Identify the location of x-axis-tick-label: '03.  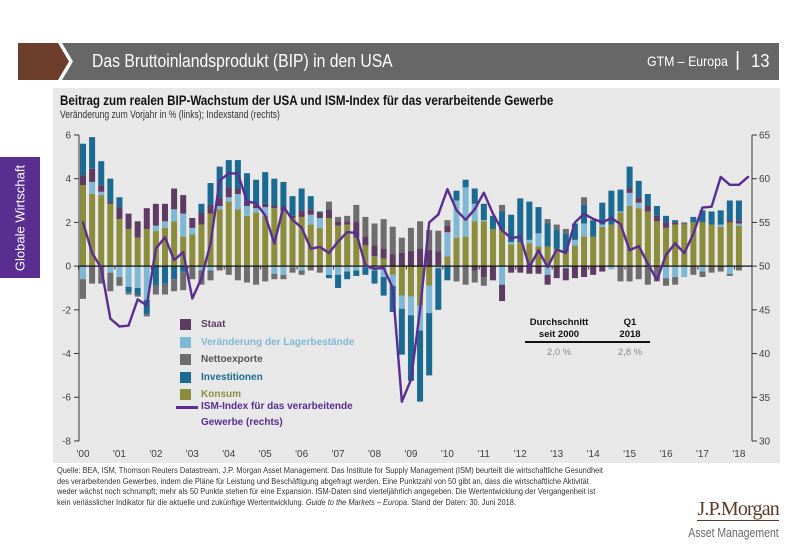
(192, 454).